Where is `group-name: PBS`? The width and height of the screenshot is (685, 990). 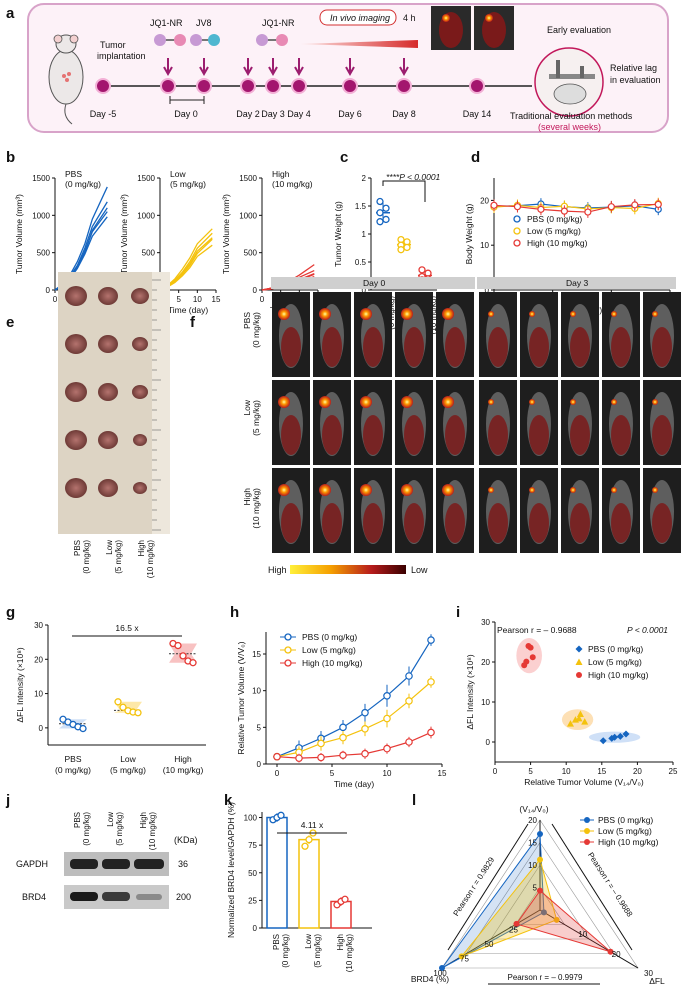 group-name: PBS is located at coordinates (73, 174).